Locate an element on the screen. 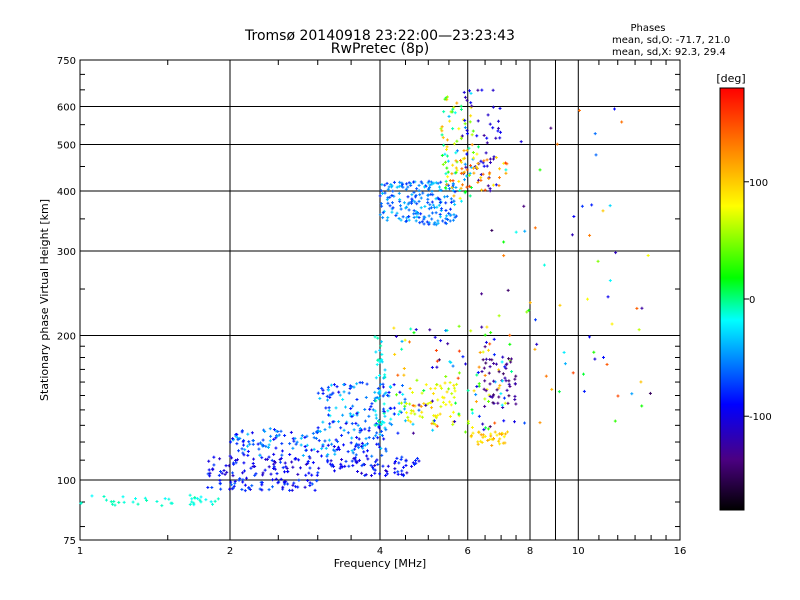  x-tick-labels: 1 2 4 6 8 10 16 is located at coordinates (382, 551).